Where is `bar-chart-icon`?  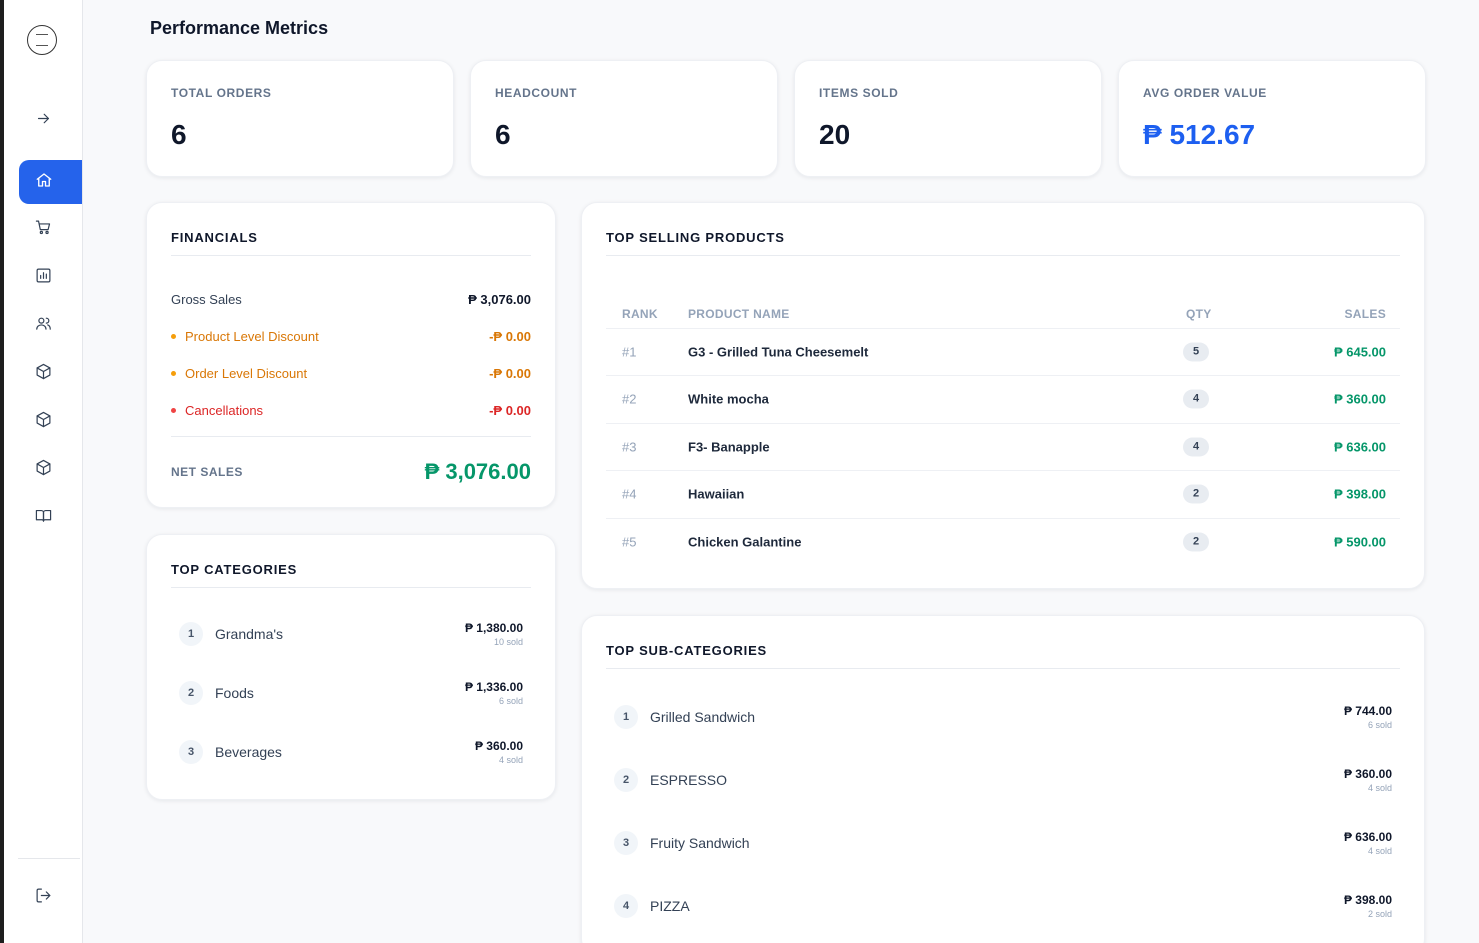 bar-chart-icon is located at coordinates (43, 278).